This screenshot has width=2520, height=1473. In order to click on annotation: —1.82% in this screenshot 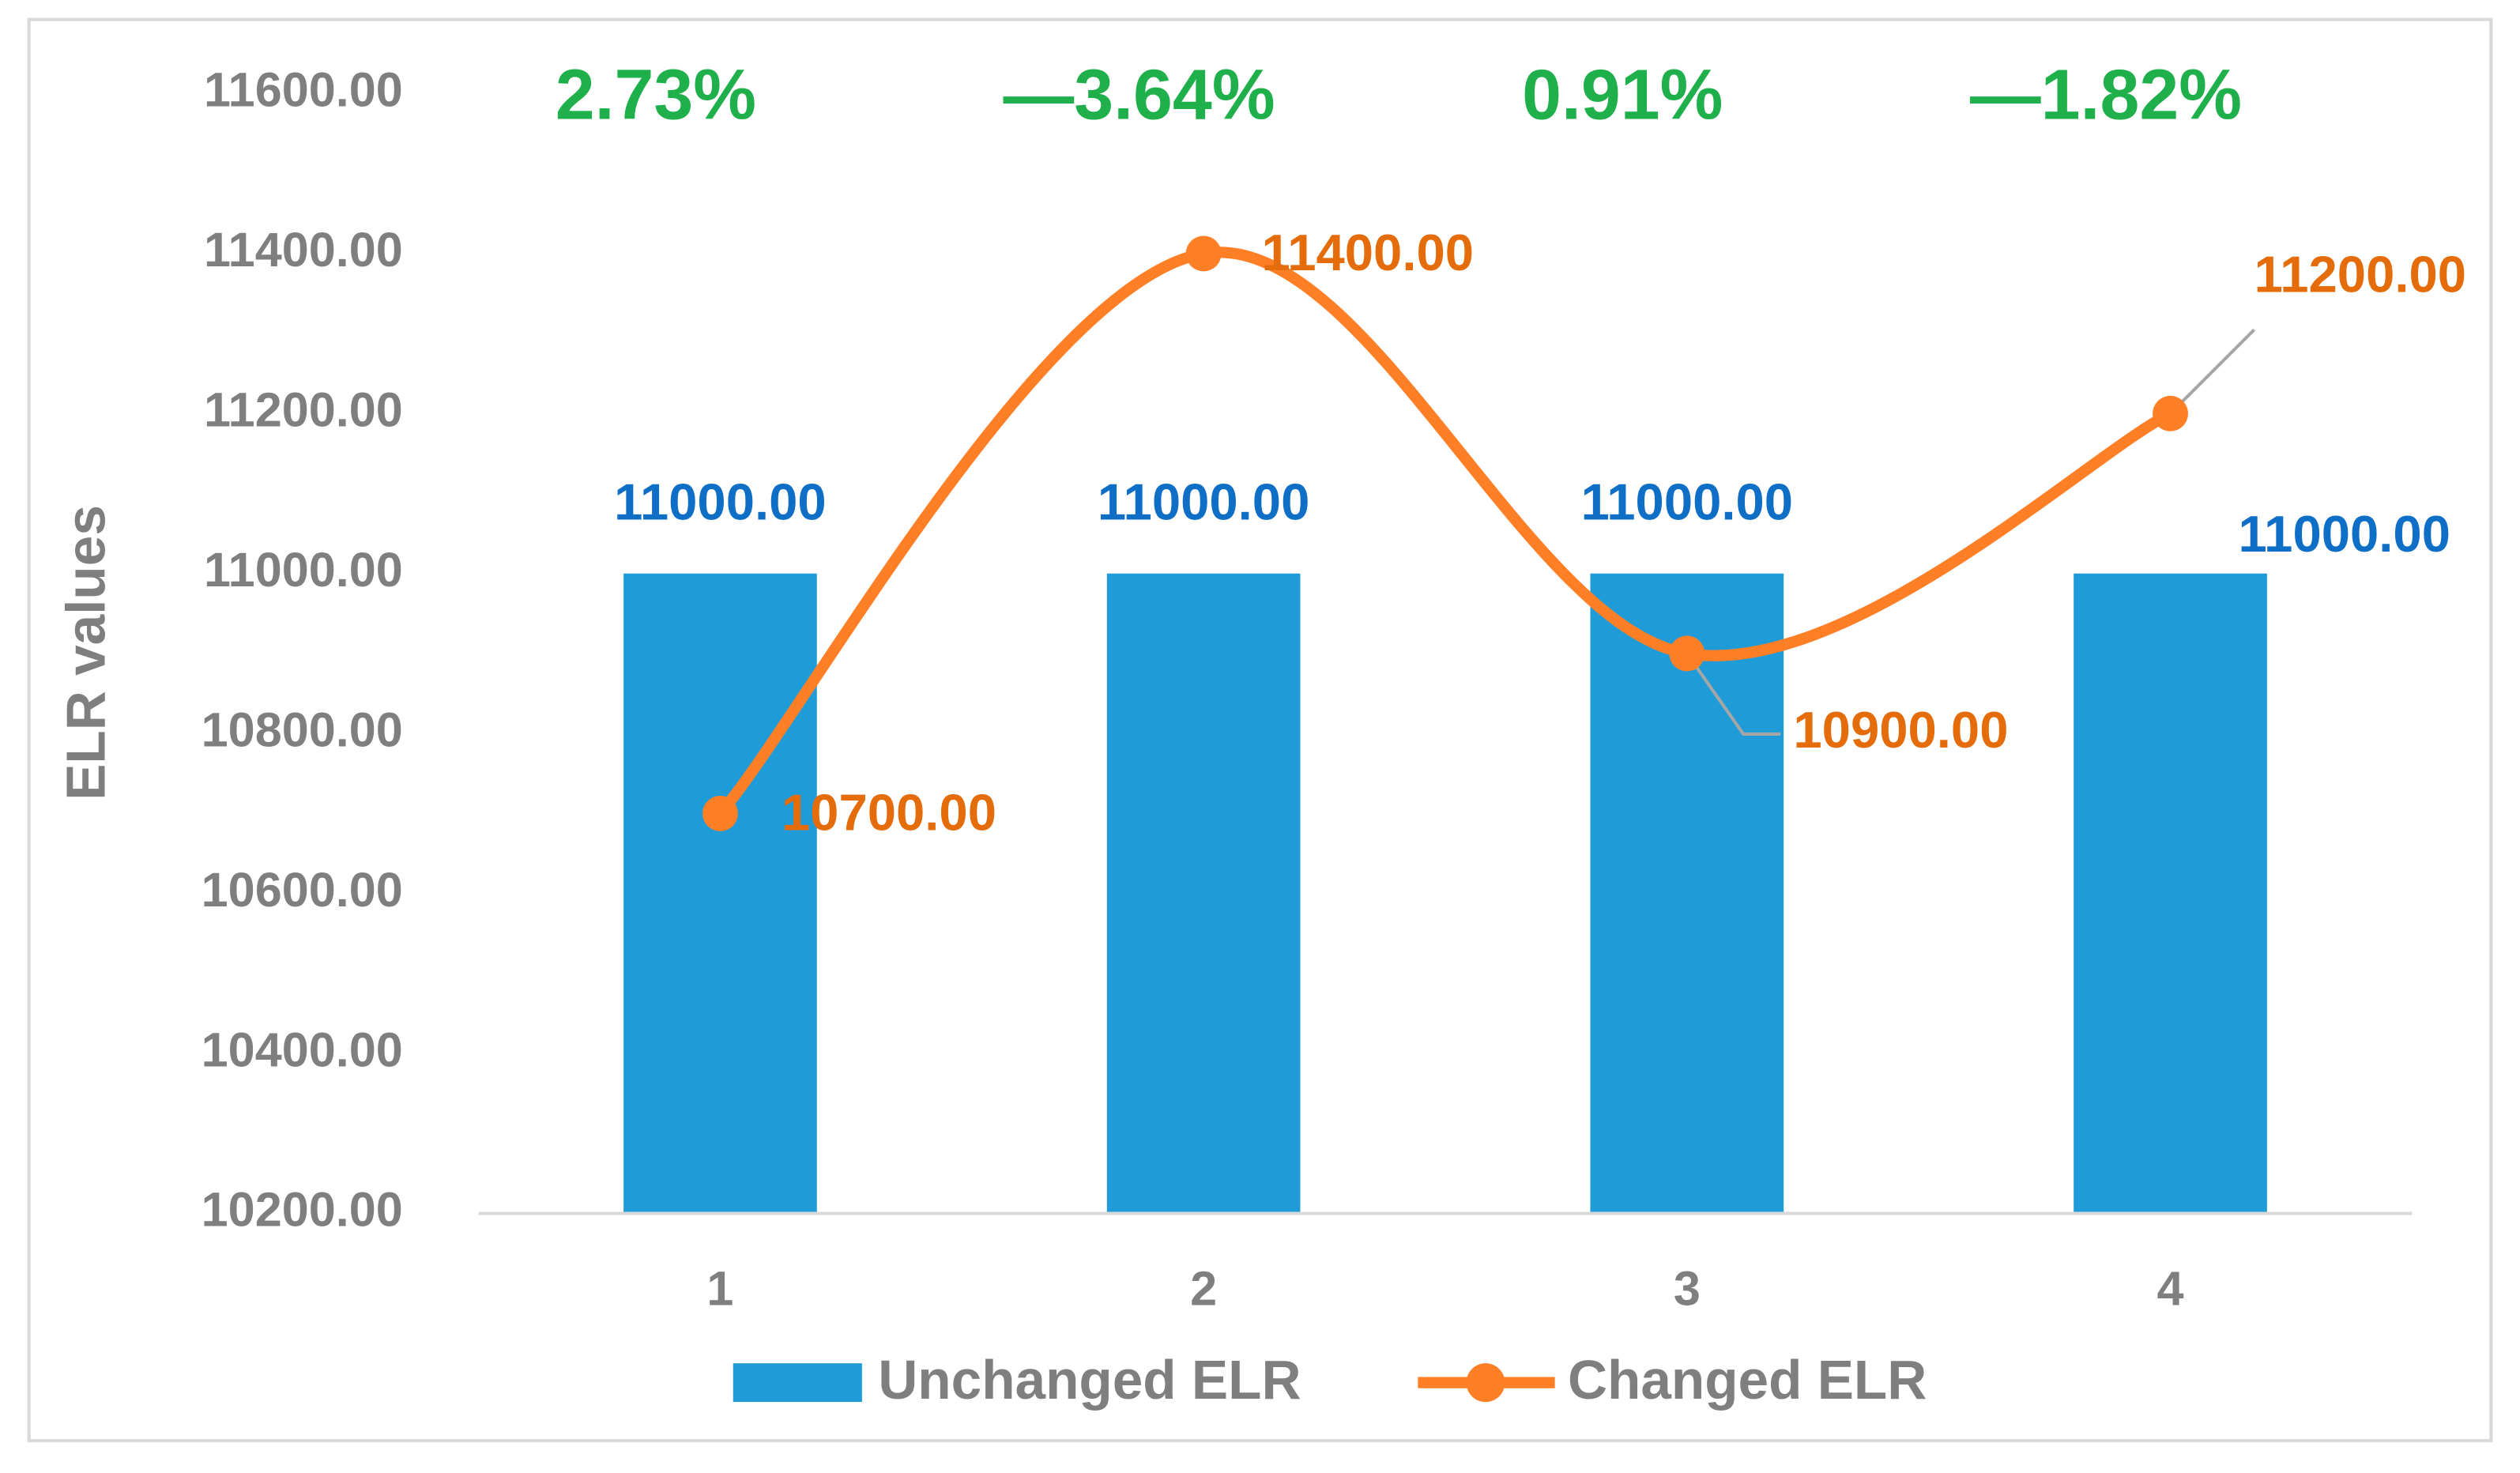, I will do `click(2106, 94)`.